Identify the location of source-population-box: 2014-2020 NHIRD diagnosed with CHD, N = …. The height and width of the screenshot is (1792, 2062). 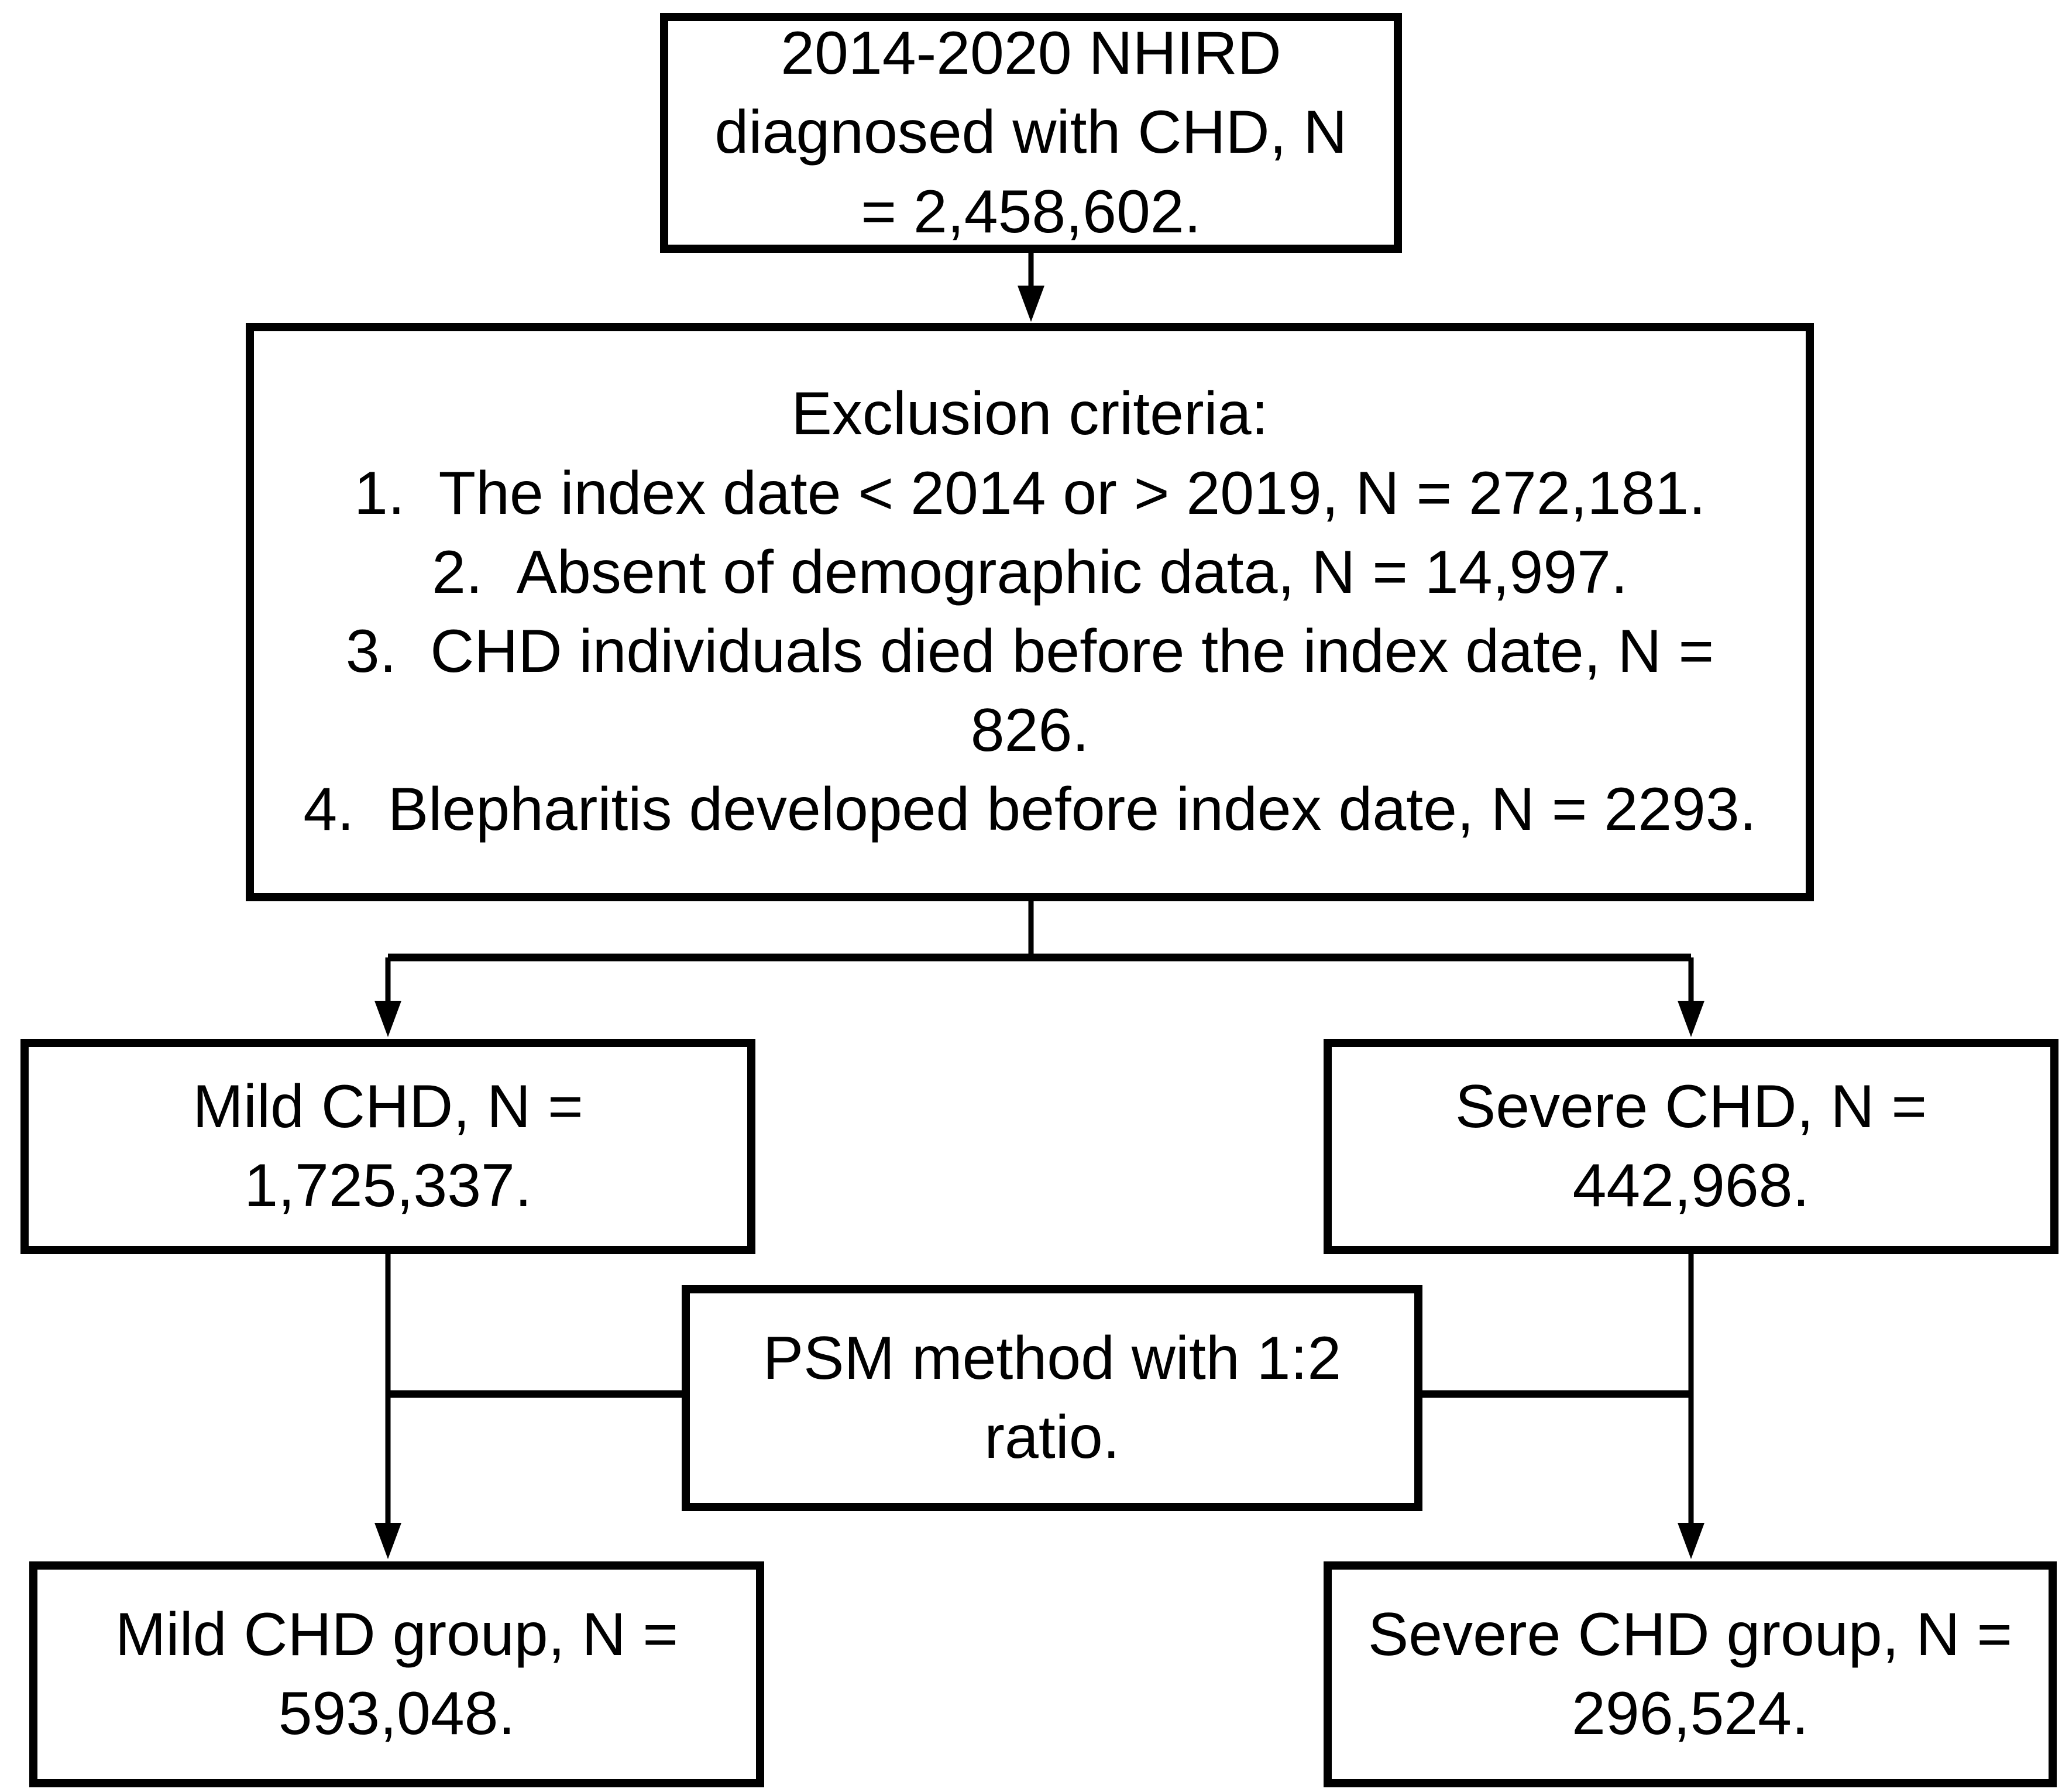
(1031, 133).